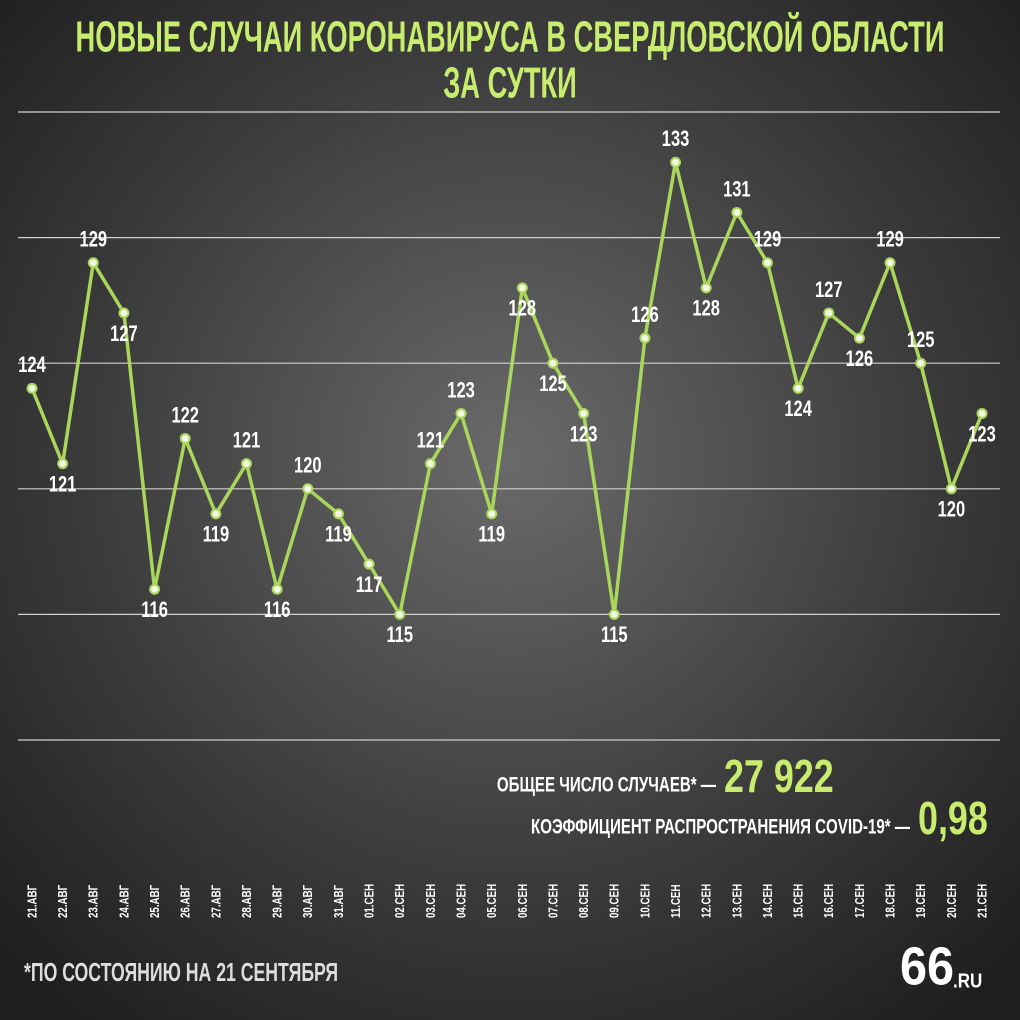  What do you see at coordinates (891, 901) in the screenshot?
I see `x-tick-label: 18.СЕН` at bounding box center [891, 901].